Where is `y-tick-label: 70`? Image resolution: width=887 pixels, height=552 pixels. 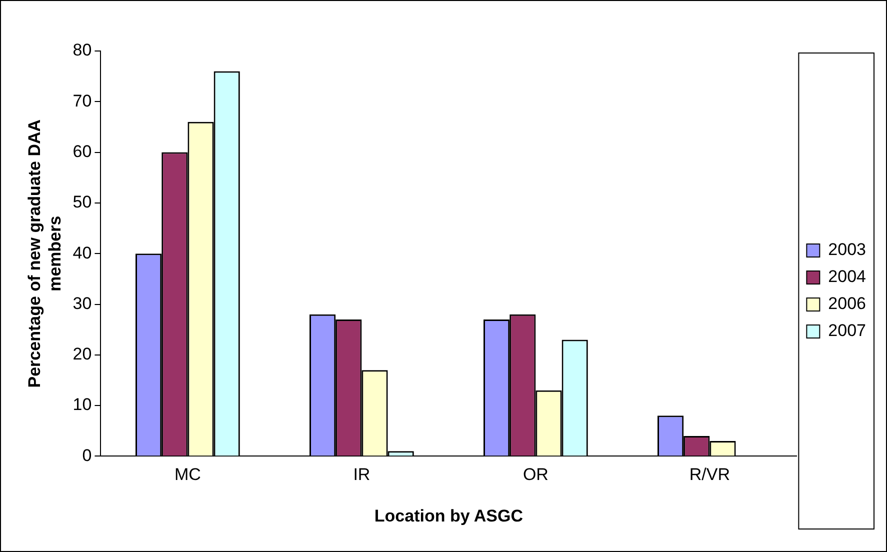
y-tick-label: 70 is located at coordinates (82, 100).